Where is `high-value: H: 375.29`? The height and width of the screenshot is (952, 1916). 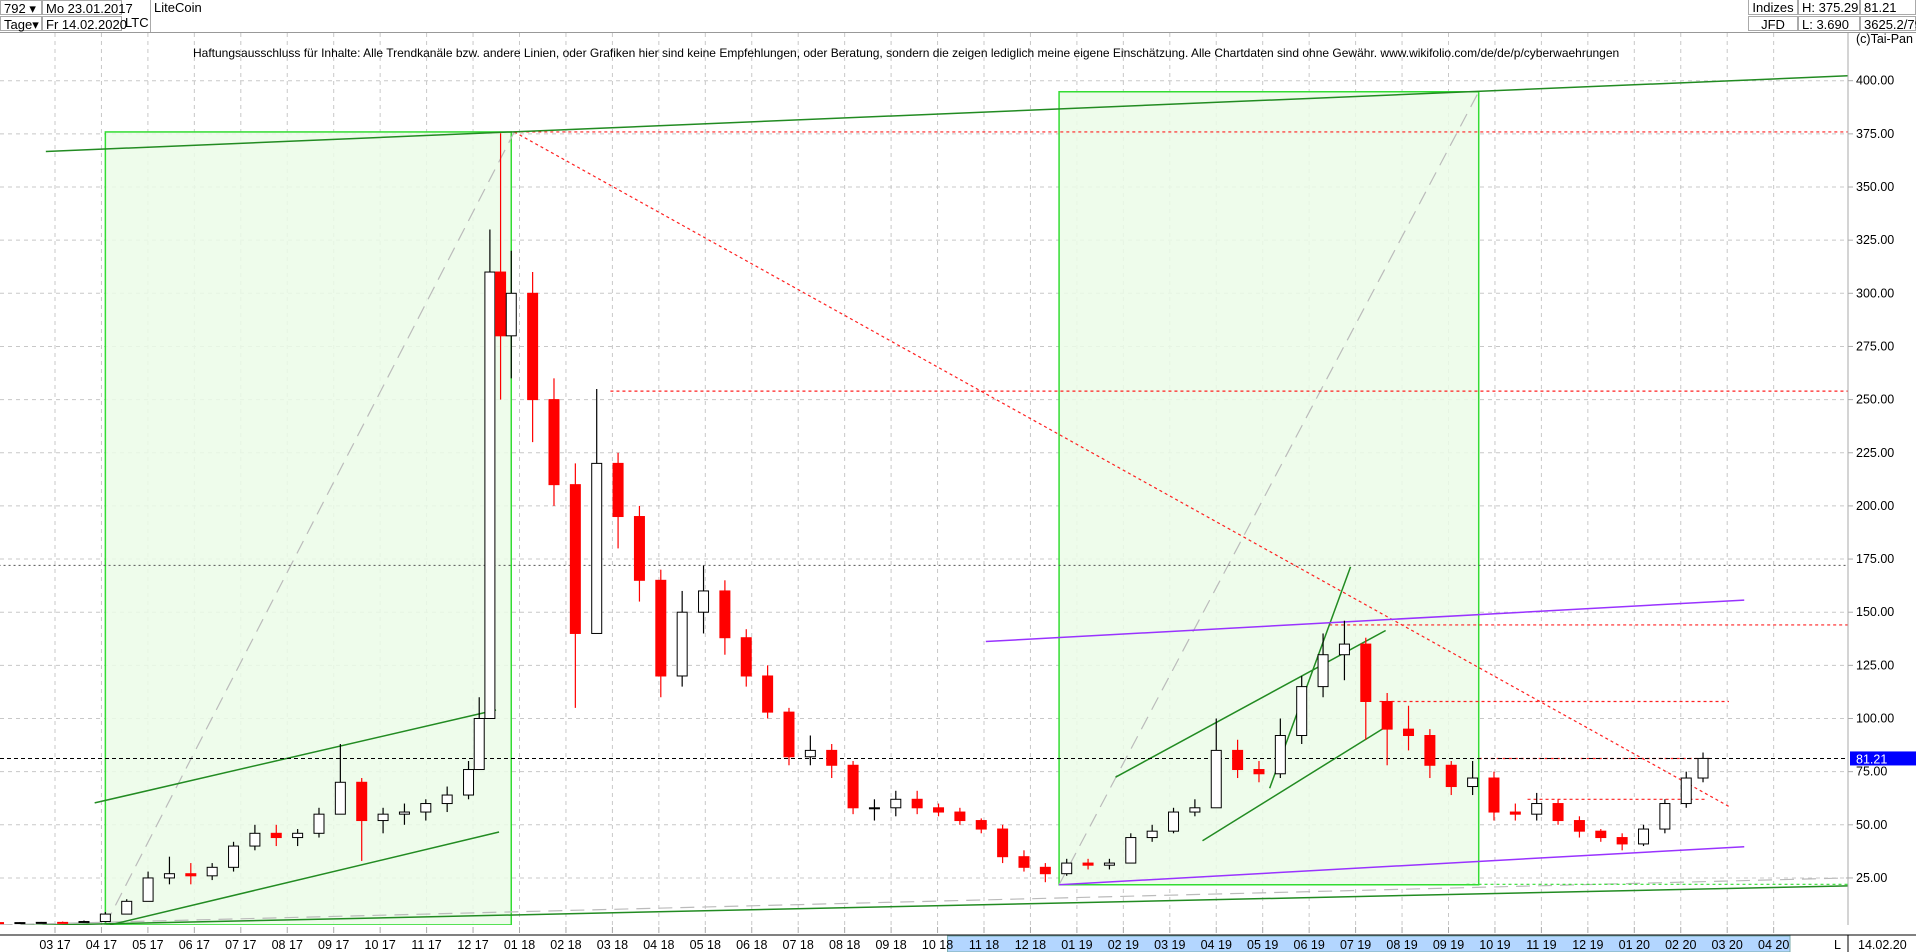
high-value: H: 375.29 is located at coordinates (1829, 7).